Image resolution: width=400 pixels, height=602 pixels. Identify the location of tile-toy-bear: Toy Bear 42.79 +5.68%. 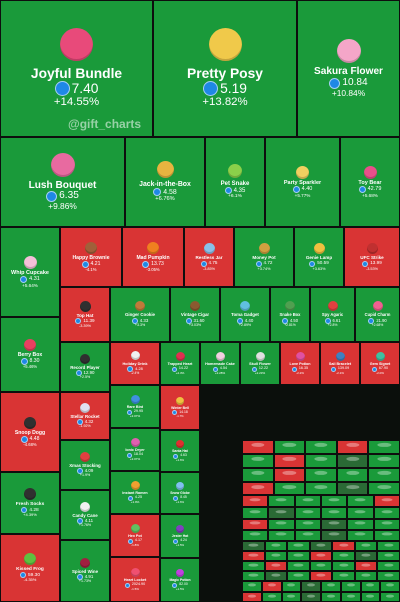
(370, 182).